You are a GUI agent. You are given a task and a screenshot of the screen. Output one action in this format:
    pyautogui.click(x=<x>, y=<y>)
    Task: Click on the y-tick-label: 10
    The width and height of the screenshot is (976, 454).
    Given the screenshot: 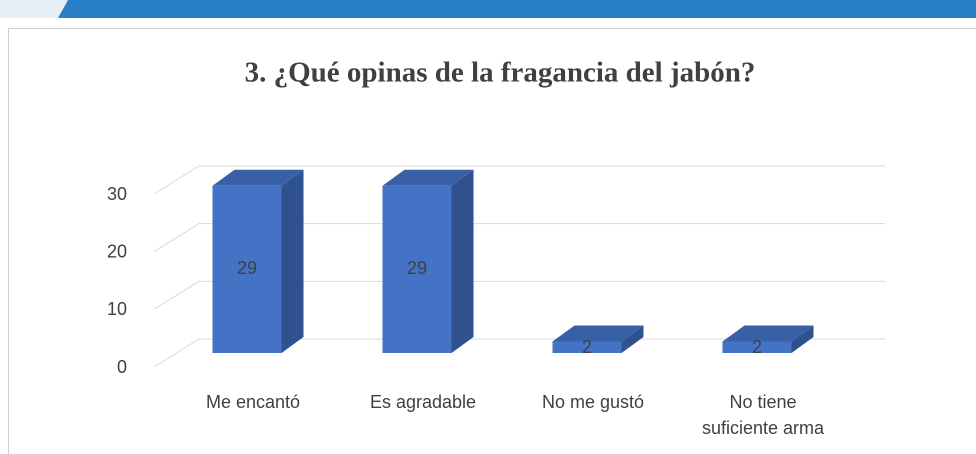 What is the action you would take?
    pyautogui.click(x=117, y=309)
    